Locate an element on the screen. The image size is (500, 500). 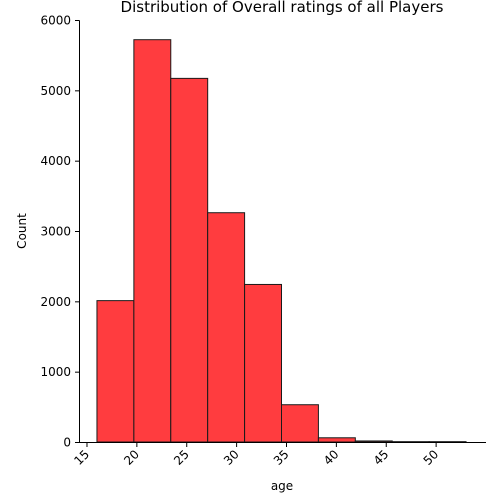
y-tick-label: 5000 is located at coordinates (55, 91).